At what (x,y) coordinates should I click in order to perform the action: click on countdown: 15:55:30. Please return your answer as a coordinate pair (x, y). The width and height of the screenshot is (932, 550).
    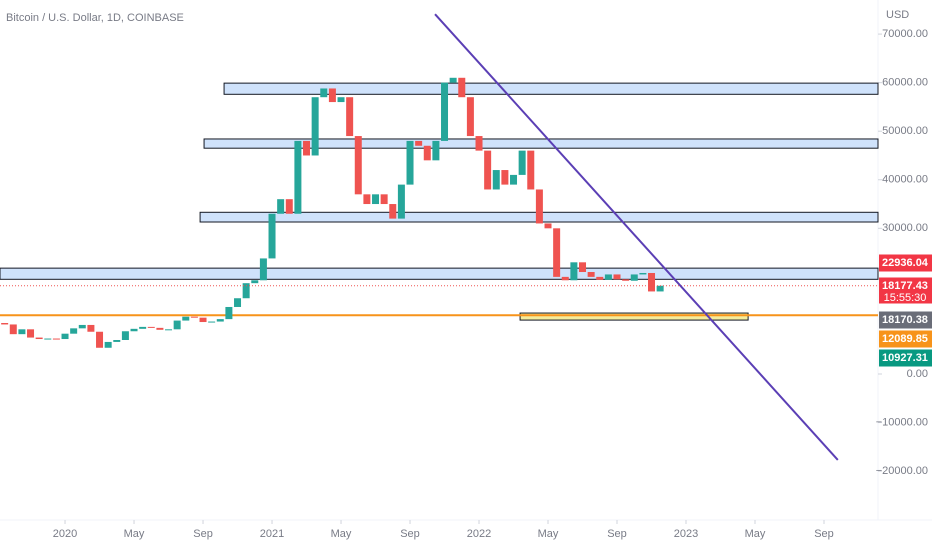
    Looking at the image, I should click on (905, 298).